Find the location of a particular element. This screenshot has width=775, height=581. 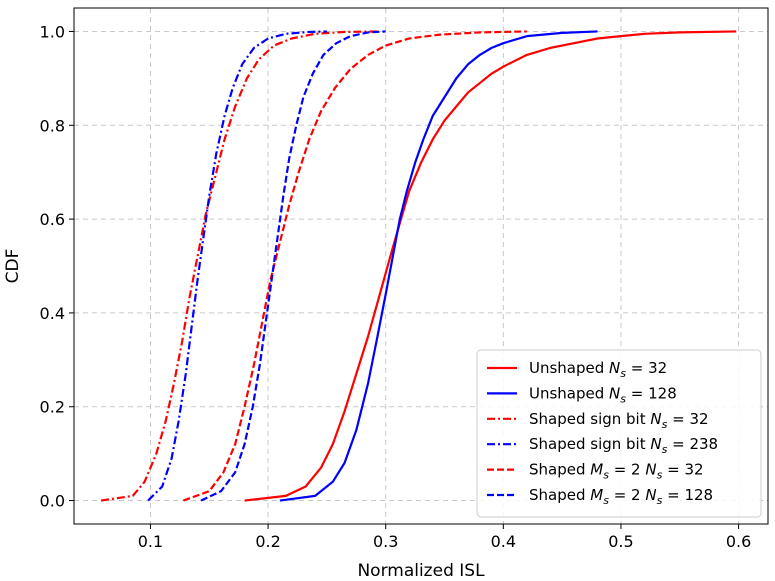

y-tick-label: 0.8 is located at coordinates (52, 125).